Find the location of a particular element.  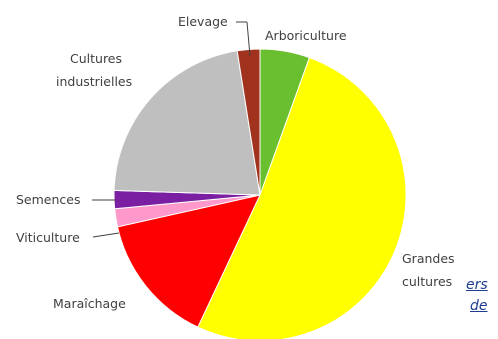

bleed-text-1: ers is located at coordinates (477, 285).